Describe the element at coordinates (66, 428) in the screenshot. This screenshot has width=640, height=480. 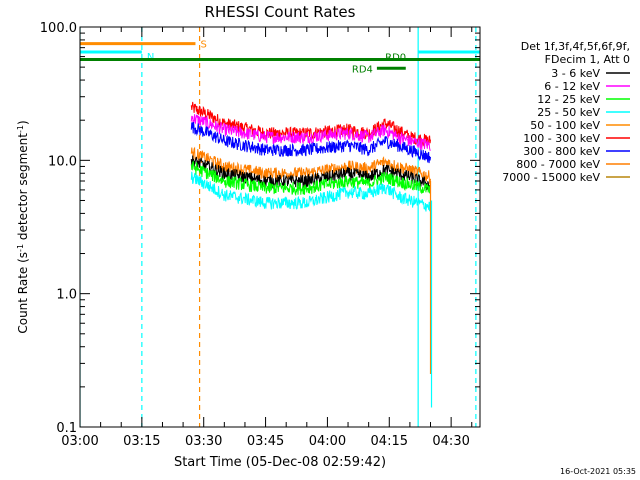
I see `y-tick-label: 0.1` at that location.